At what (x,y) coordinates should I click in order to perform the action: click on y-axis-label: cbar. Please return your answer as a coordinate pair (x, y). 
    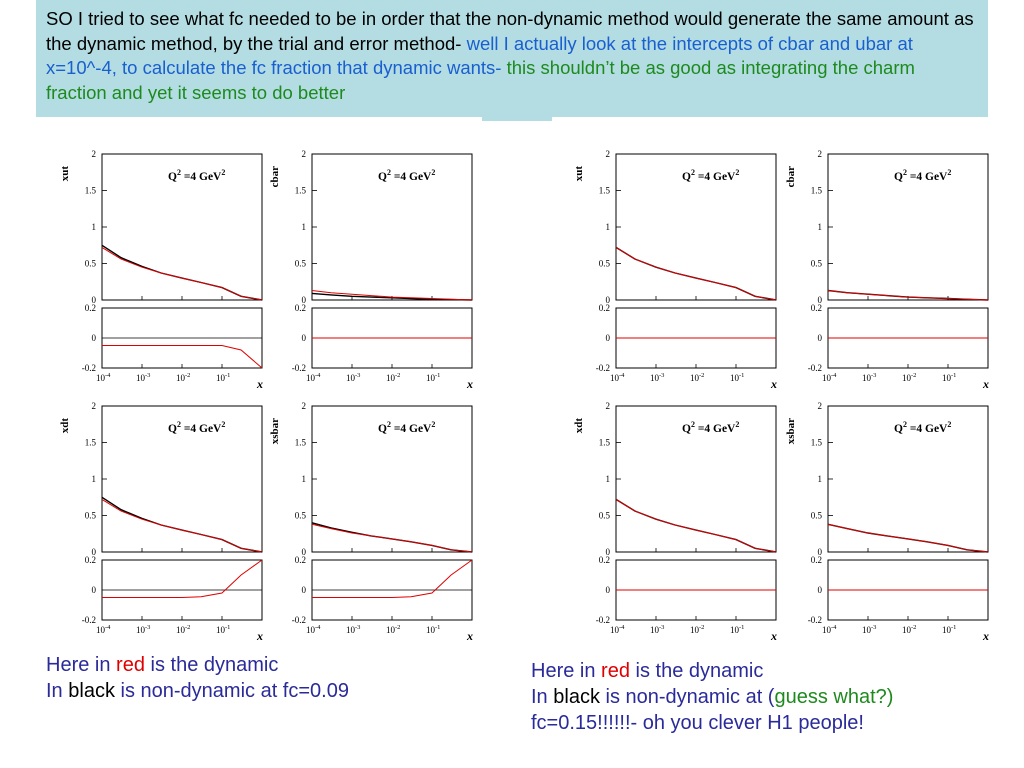
    Looking at the image, I should click on (275, 177).